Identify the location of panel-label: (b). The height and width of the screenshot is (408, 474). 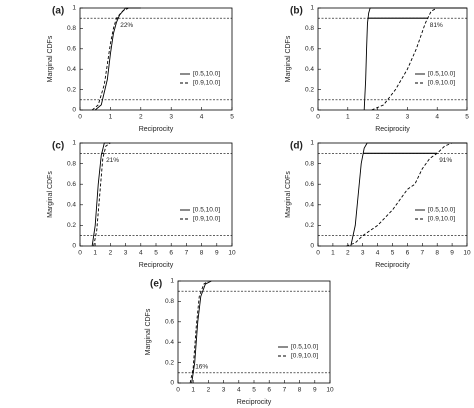
(296, 11).